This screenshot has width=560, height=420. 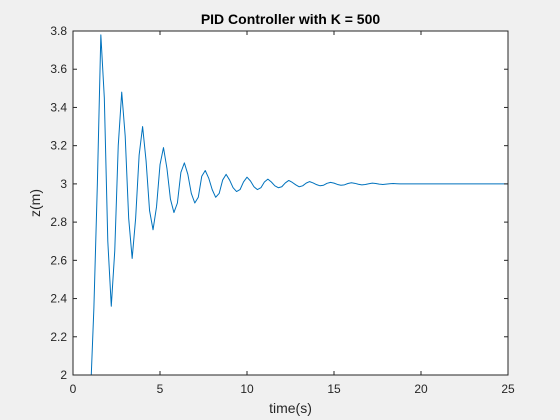 I want to click on x-tick-label: 0, so click(x=73, y=389).